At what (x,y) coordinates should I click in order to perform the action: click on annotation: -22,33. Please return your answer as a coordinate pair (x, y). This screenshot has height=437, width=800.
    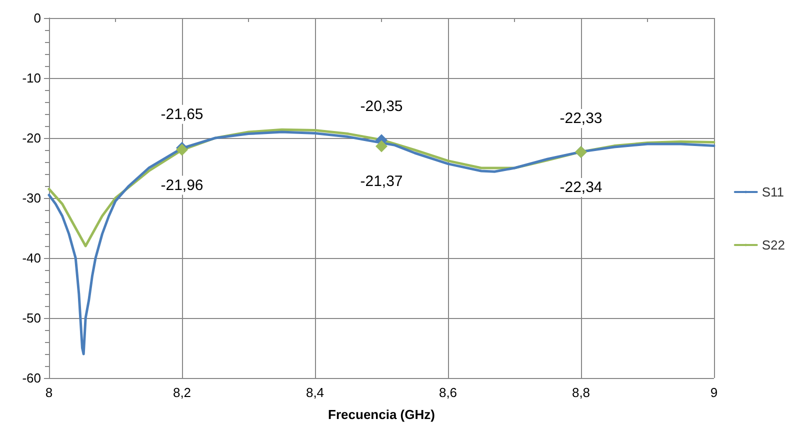
    Looking at the image, I should click on (581, 118).